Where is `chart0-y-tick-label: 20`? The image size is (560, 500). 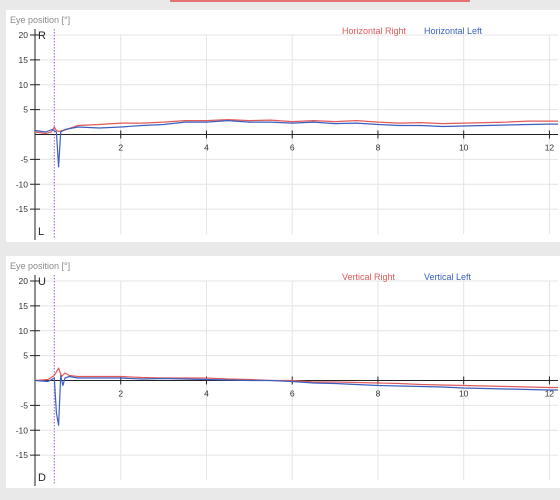 chart0-y-tick-label: 20 is located at coordinates (24, 35).